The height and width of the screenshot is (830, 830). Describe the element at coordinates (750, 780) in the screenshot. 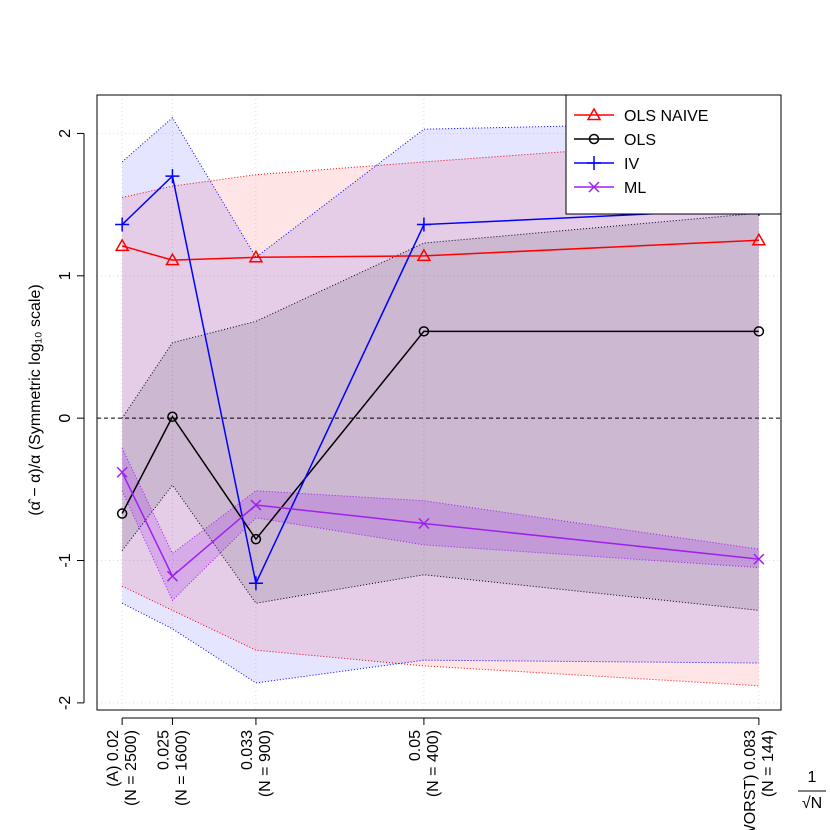

I see `x-tick-label: (WORST) 0.083` at that location.